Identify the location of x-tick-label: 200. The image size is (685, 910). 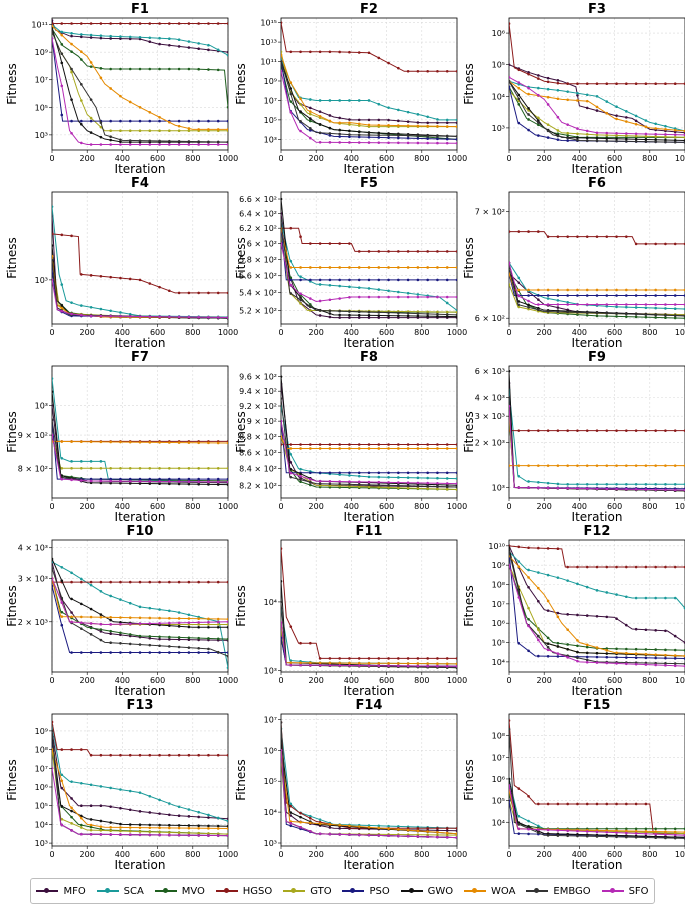
(544, 506).